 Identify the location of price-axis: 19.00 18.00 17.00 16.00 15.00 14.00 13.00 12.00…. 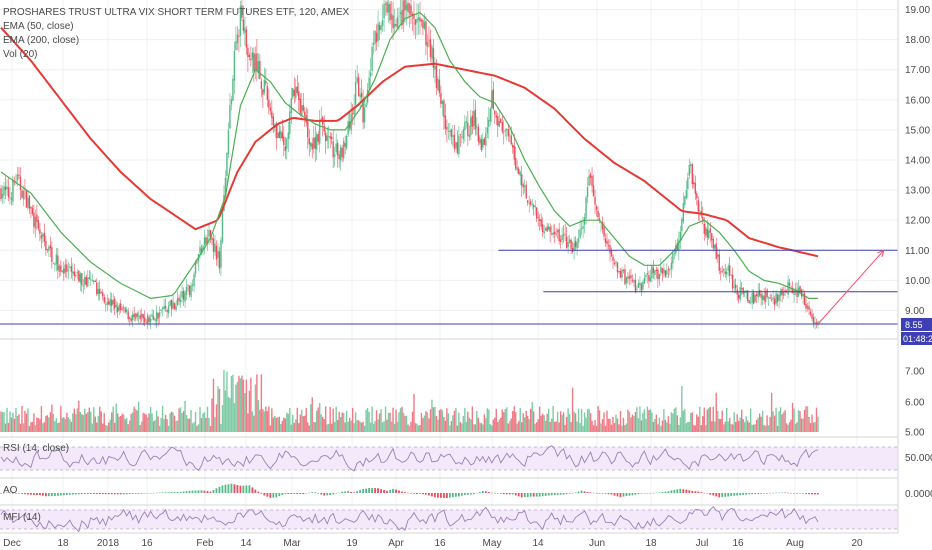
(917, 161).